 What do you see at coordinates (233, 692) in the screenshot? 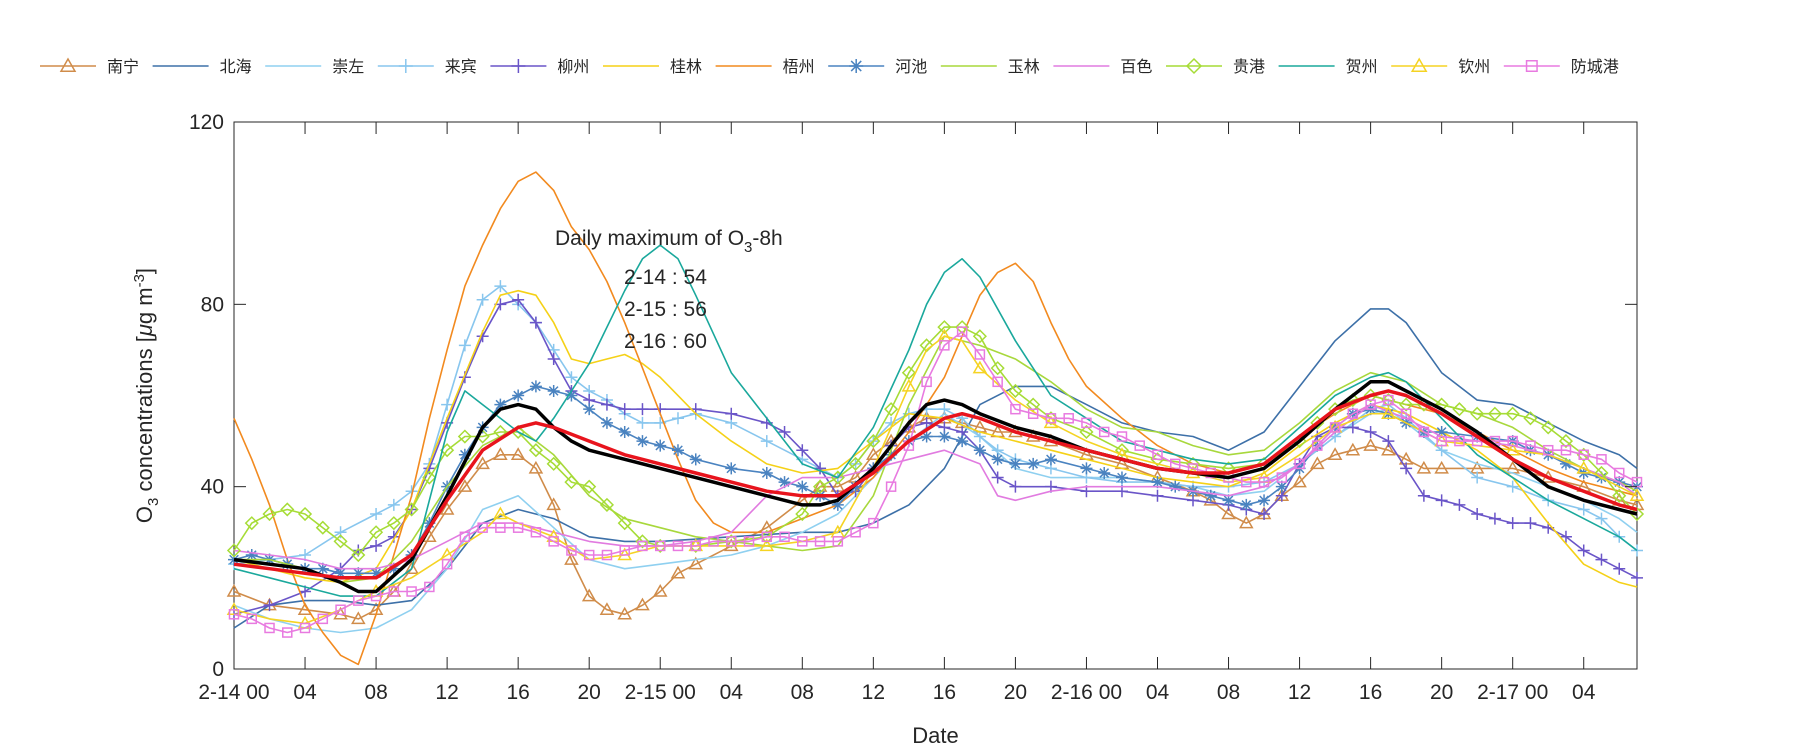
I see `x-tick-label: 2-14 00` at bounding box center [233, 692].